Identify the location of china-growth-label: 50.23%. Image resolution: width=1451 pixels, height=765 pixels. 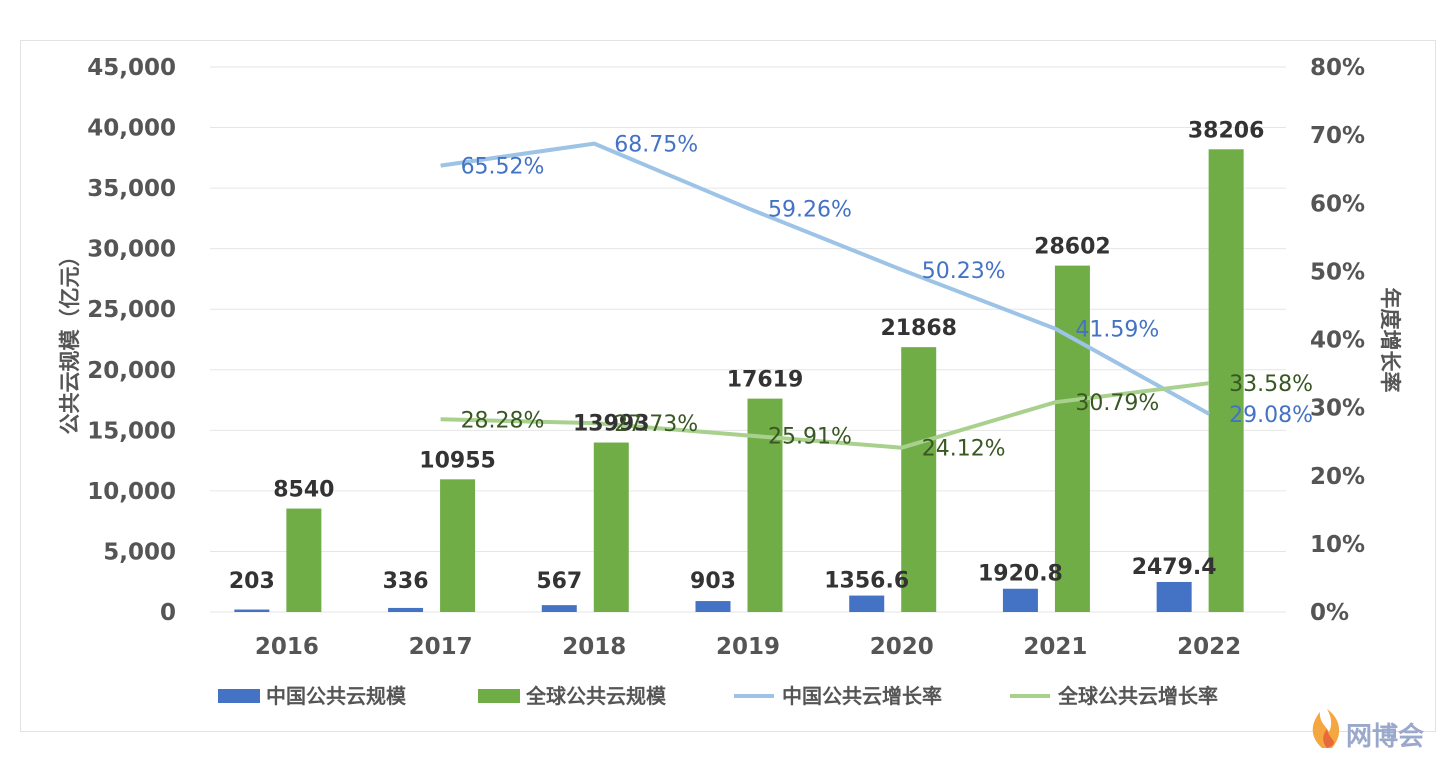
(964, 271).